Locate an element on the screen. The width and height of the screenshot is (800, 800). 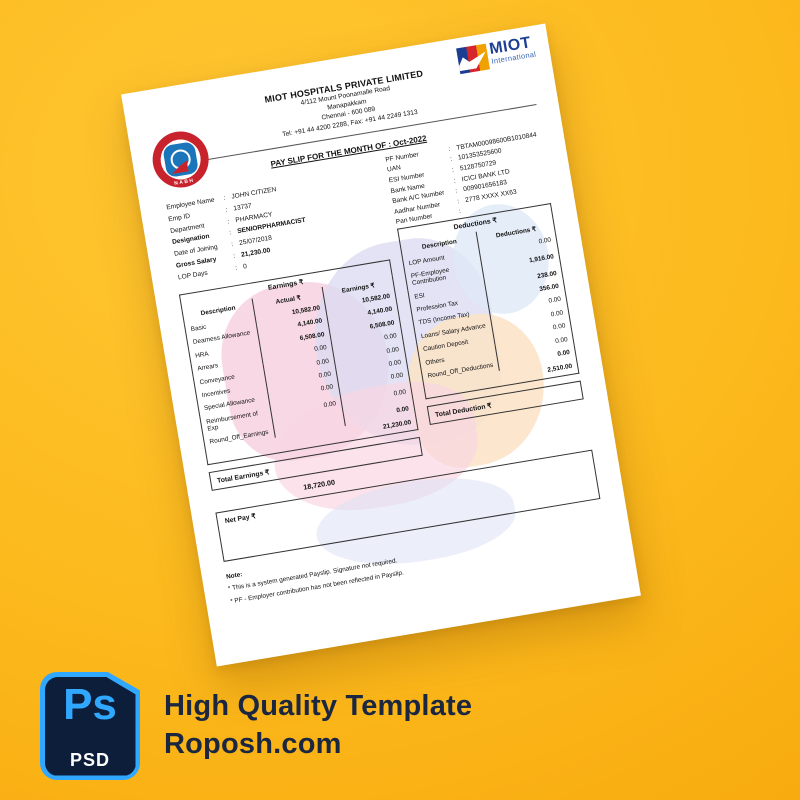
miot-logo: MIOT International is located at coordinates (496, 54).